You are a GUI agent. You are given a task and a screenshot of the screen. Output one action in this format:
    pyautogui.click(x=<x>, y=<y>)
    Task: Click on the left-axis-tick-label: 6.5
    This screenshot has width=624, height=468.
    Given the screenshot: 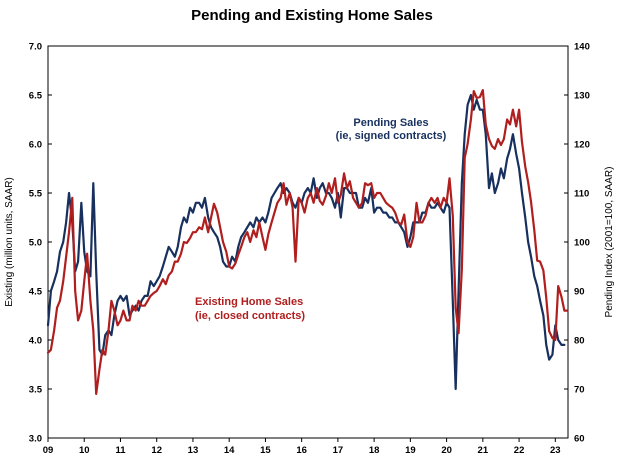 What is the action you would take?
    pyautogui.click(x=36, y=96)
    